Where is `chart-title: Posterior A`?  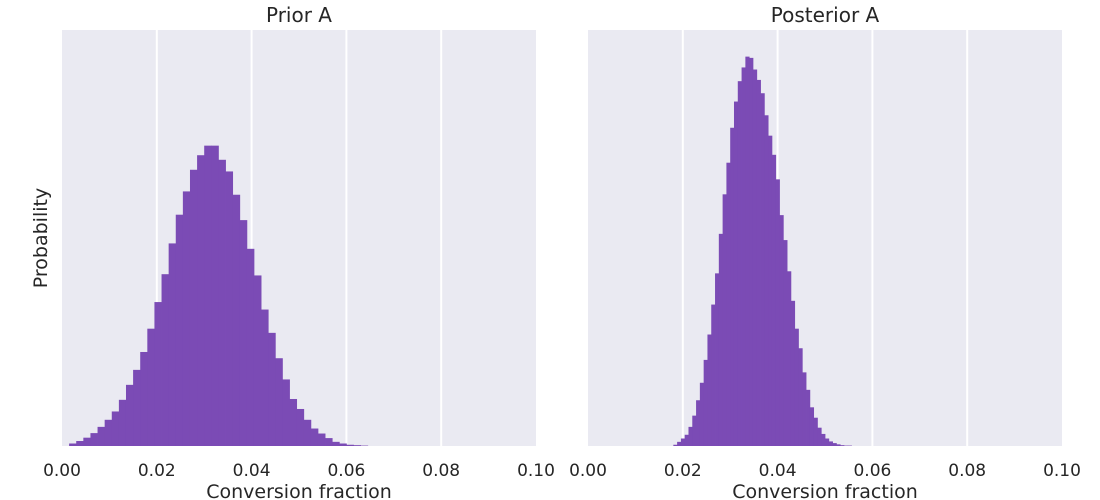 chart-title: Posterior A is located at coordinates (825, 15).